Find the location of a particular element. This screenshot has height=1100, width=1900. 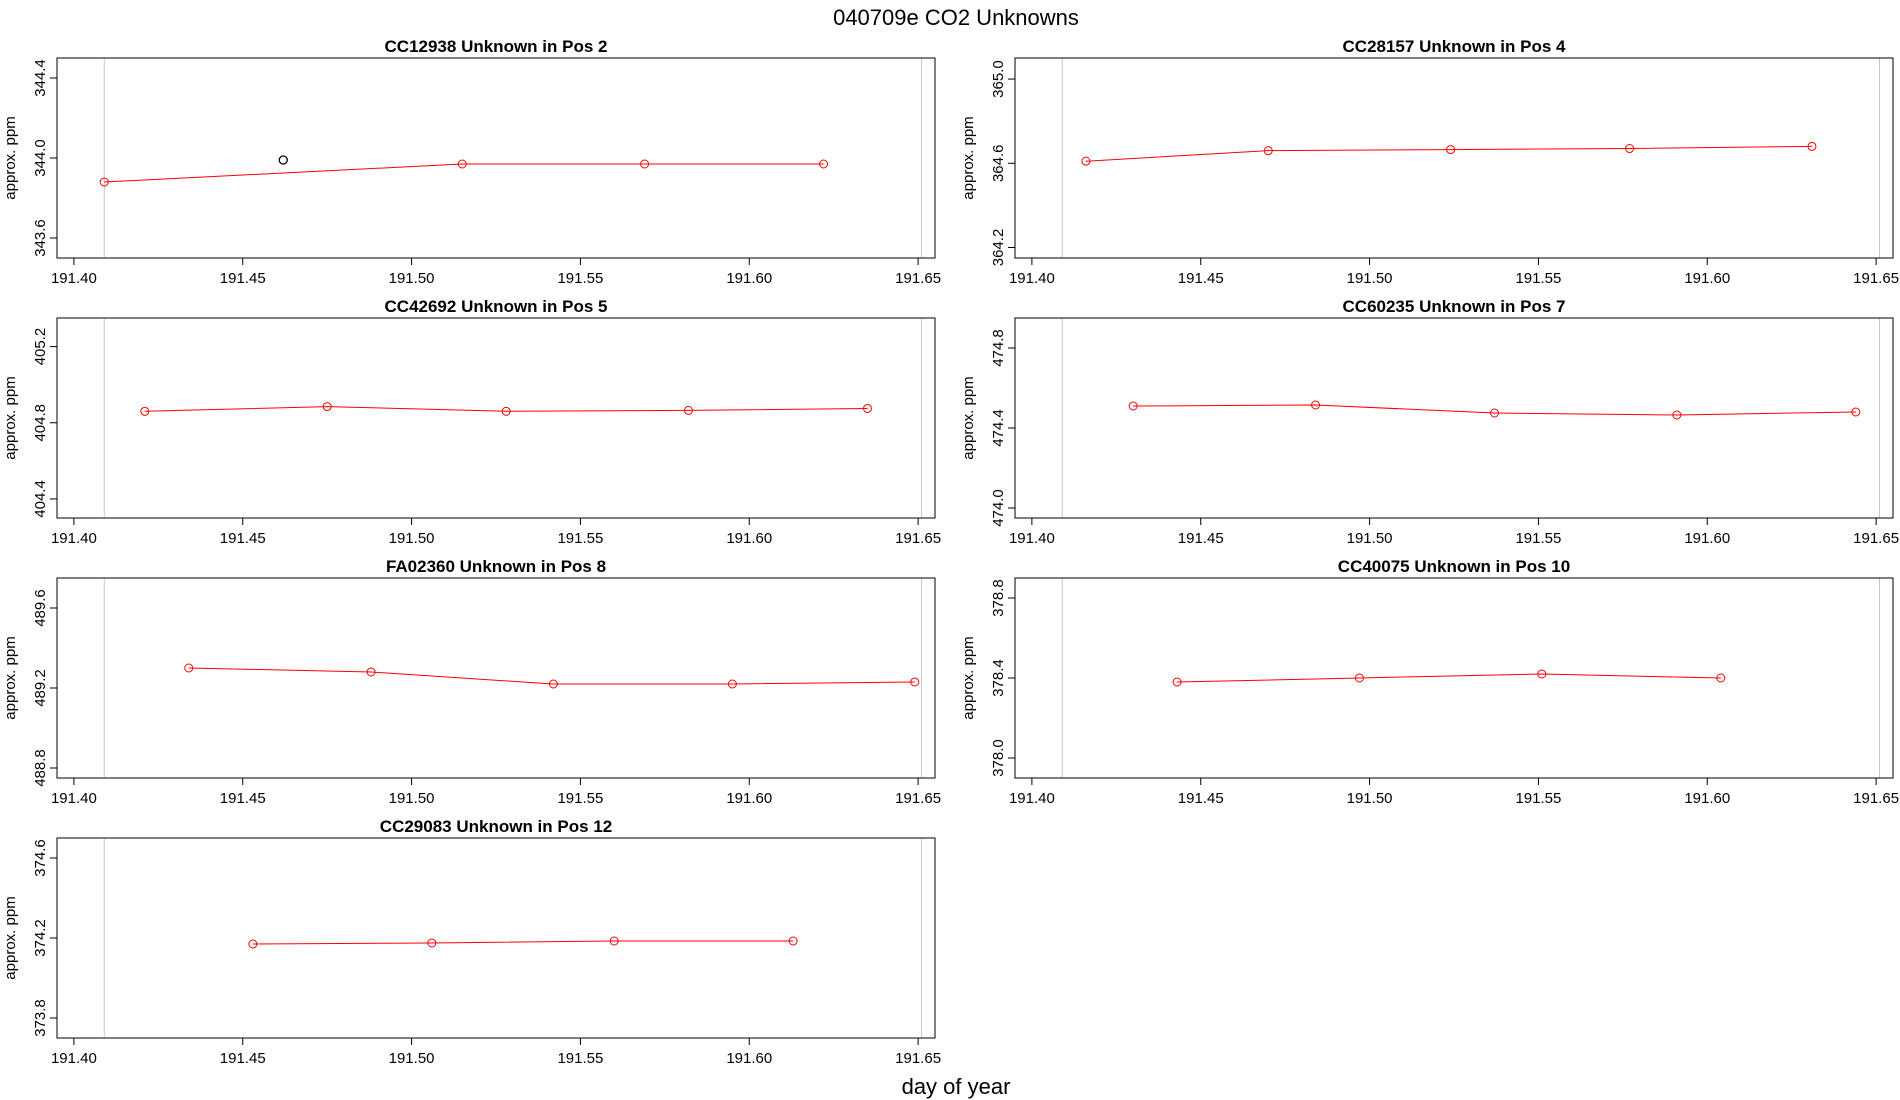

y-tick-label: 365.0 is located at coordinates (998, 79).